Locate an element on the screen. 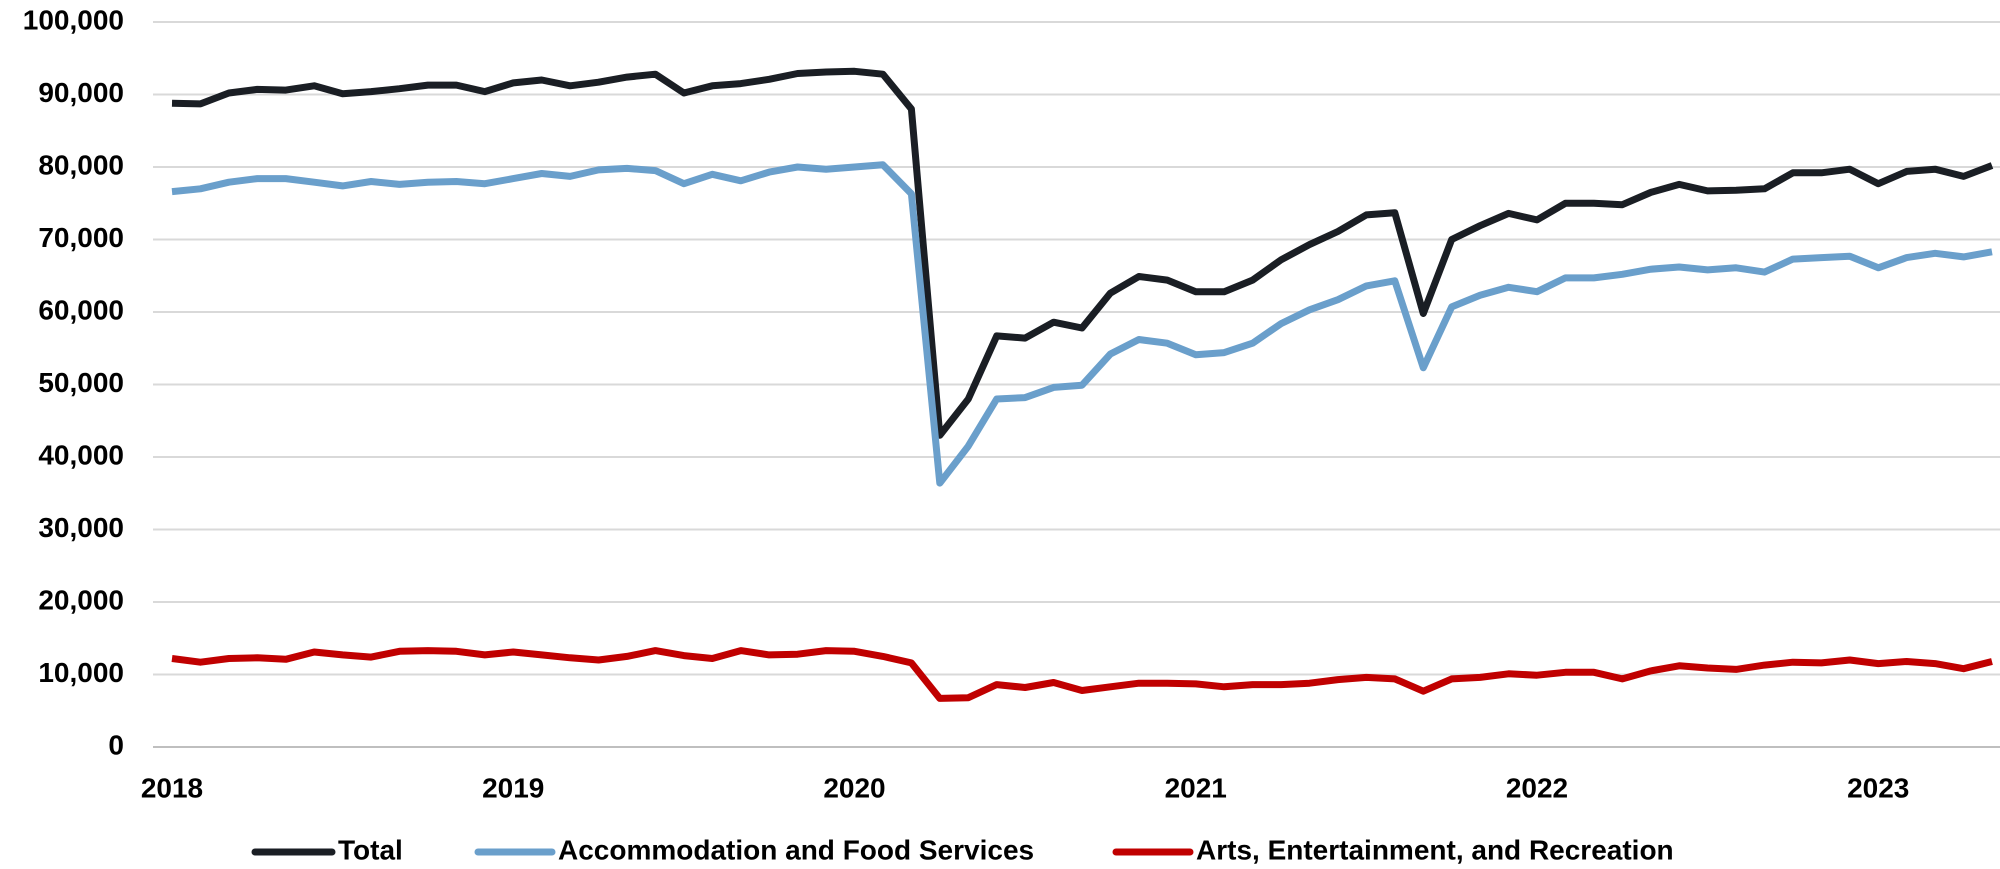 The width and height of the screenshot is (2000, 869). y-tick-label: 100,000 is located at coordinates (73, 19).